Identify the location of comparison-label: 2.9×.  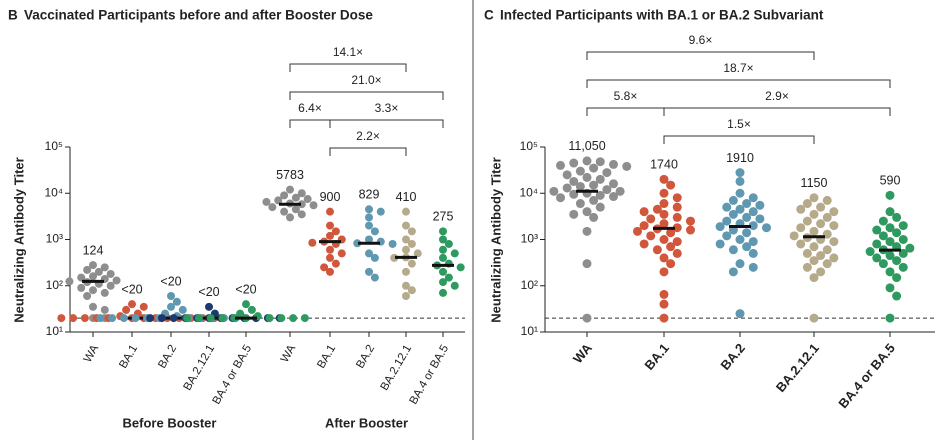
(777, 96).